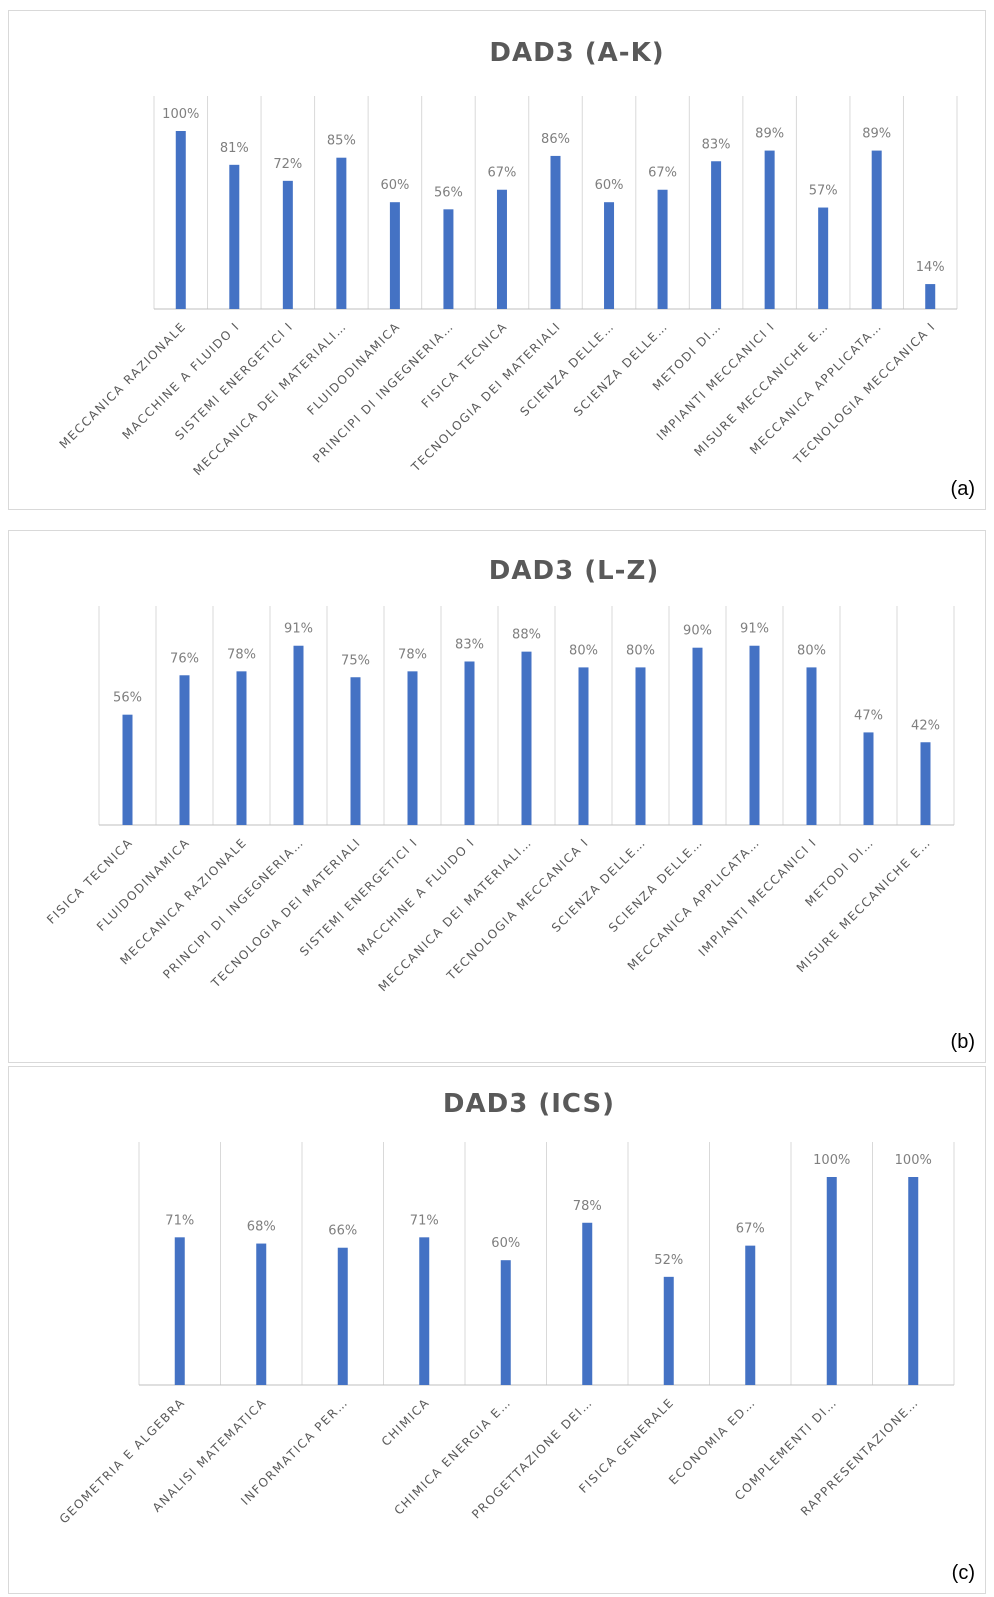 The image size is (994, 1597). I want to click on panel-label-b: (b), so click(962, 1042).